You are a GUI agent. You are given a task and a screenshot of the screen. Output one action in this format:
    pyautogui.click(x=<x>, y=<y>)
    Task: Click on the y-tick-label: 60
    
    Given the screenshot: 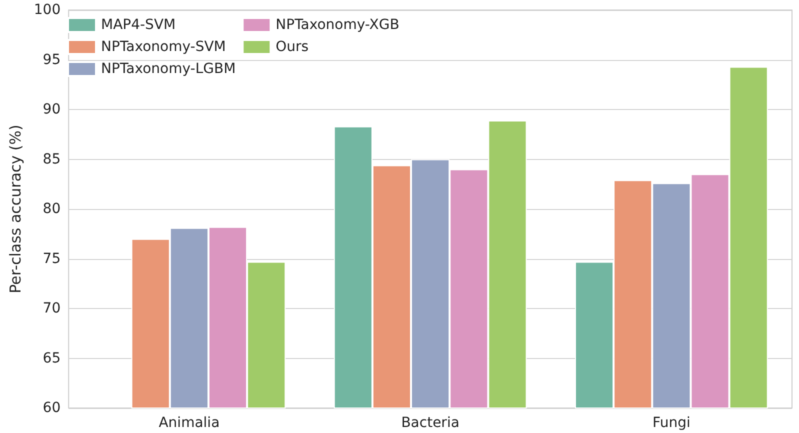 What is the action you would take?
    pyautogui.click(x=51, y=408)
    